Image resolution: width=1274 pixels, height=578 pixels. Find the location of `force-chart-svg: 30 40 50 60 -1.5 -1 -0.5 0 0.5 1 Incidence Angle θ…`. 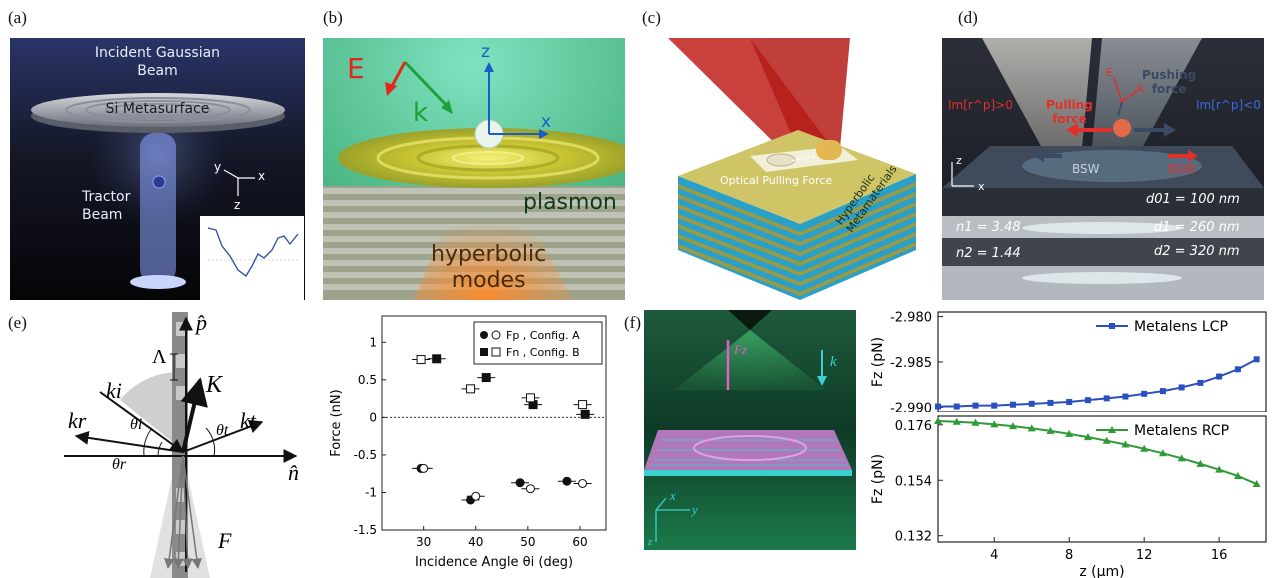

force-chart-svg: 30 40 50 60 -1.5 -1 -0.5 0 0.5 1 Incidence Angle θ… is located at coordinates (468, 442).